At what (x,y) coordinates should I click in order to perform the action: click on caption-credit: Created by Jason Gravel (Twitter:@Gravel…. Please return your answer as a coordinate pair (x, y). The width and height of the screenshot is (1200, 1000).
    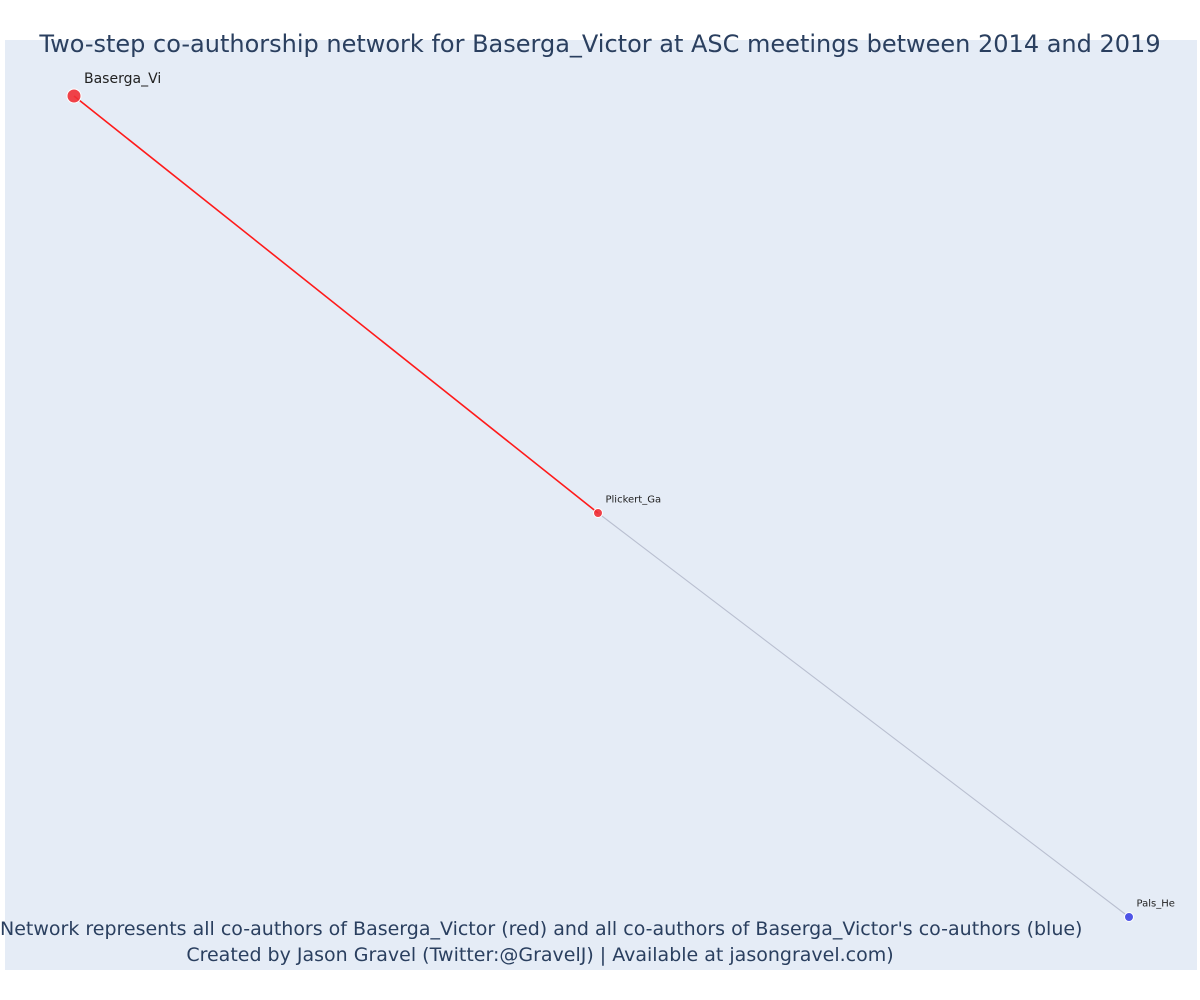
    Looking at the image, I should click on (540, 955).